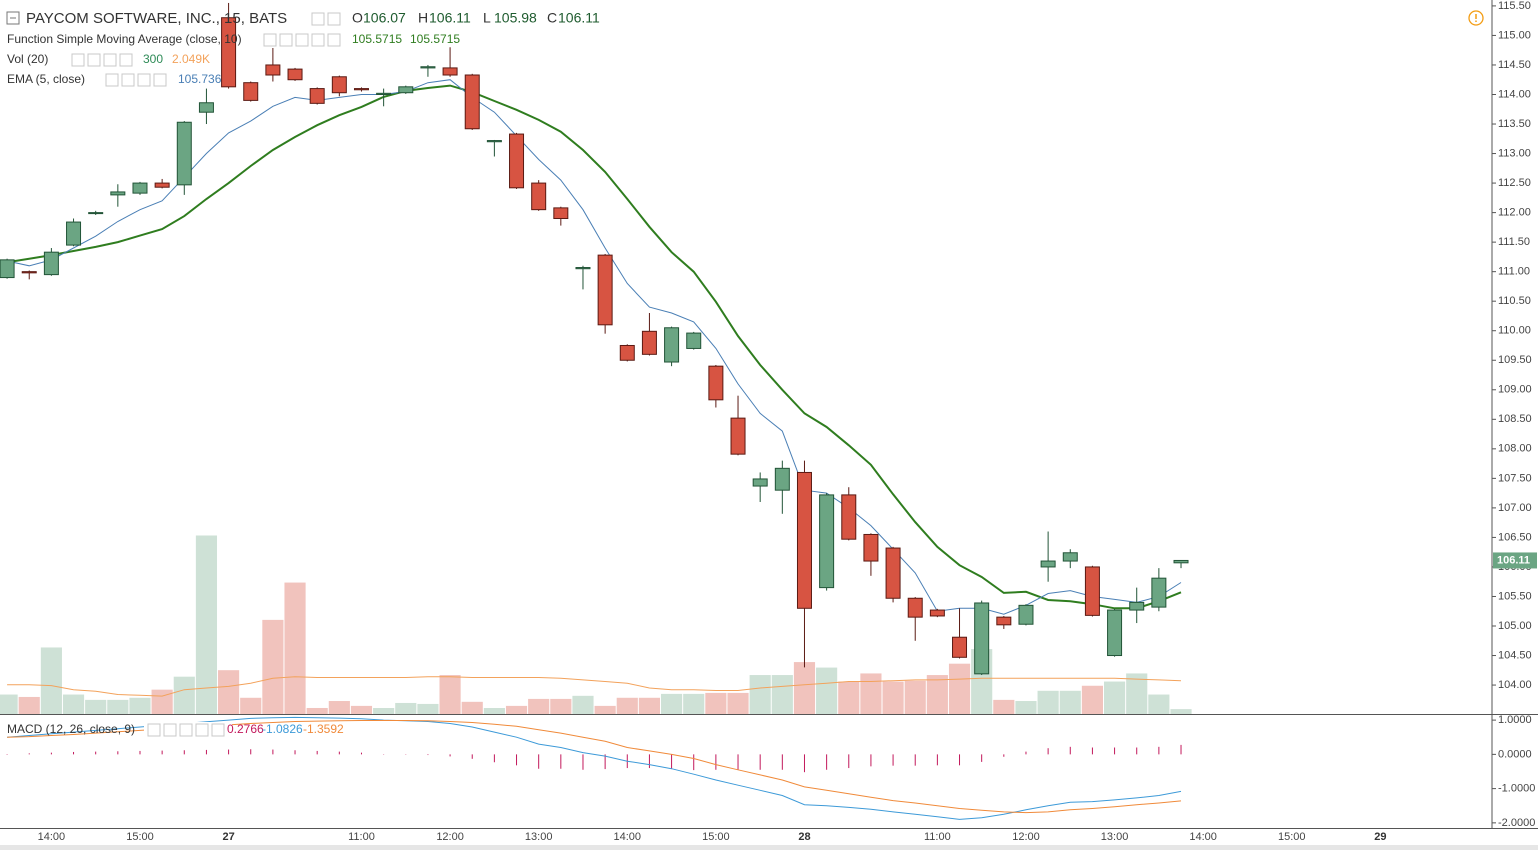  Describe the element at coordinates (1515, 360) in the screenshot. I see `y-tick-label: 109.50` at that location.